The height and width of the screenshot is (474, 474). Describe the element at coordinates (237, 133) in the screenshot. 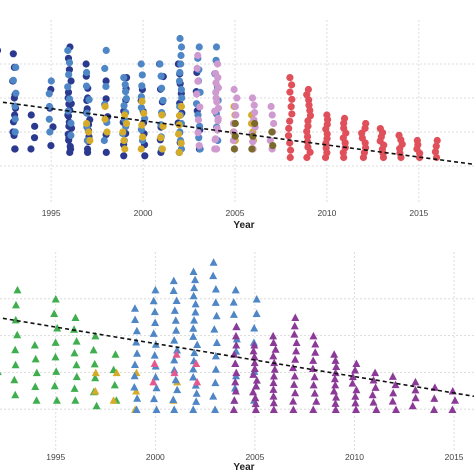

I see `trend-line` at that location.